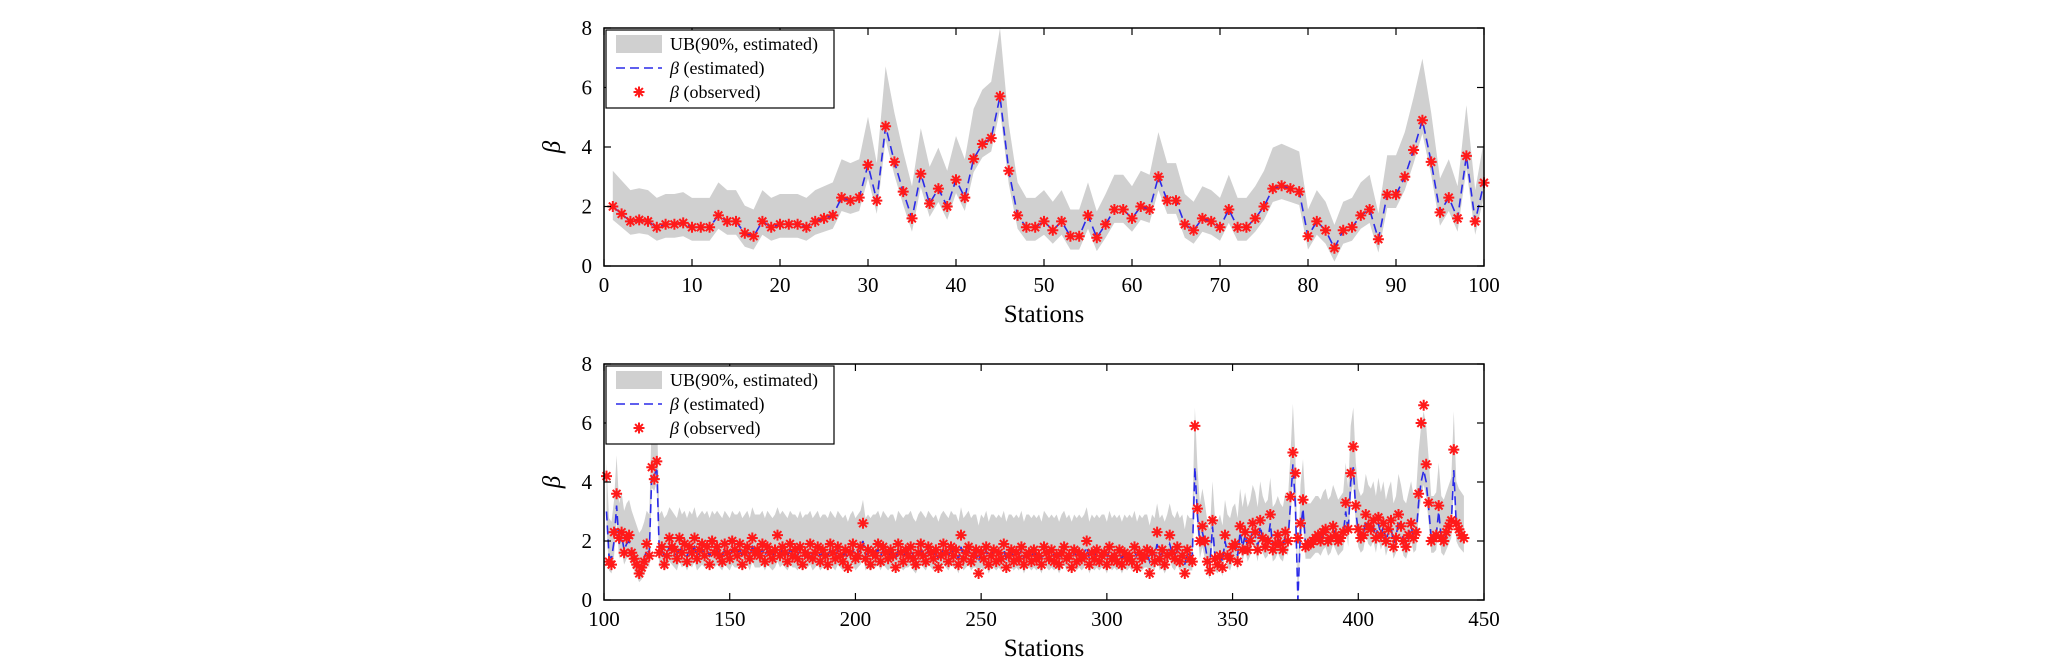 This screenshot has width=2067, height=659. What do you see at coordinates (587, 147) in the screenshot?
I see `top-y-tick-label: 4` at bounding box center [587, 147].